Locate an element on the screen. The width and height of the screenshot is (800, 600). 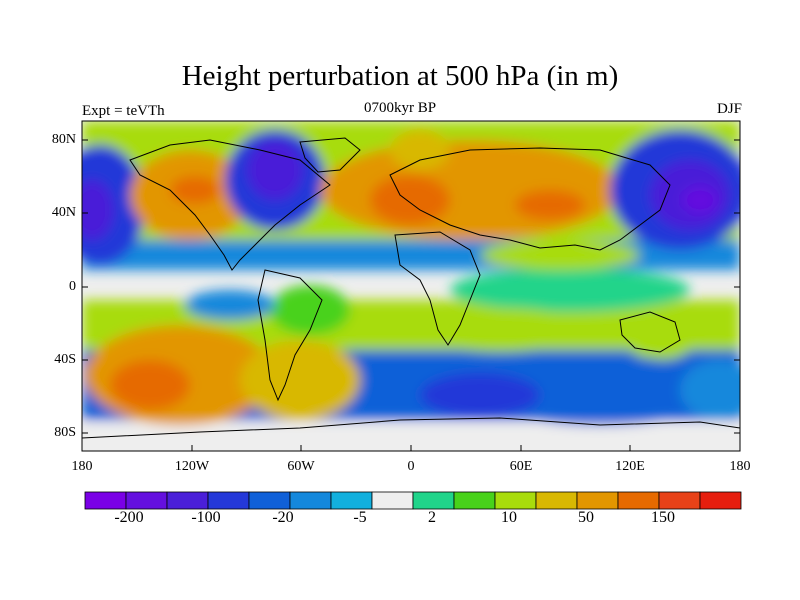
lat-label-0: 0 is located at coordinates (72, 286).